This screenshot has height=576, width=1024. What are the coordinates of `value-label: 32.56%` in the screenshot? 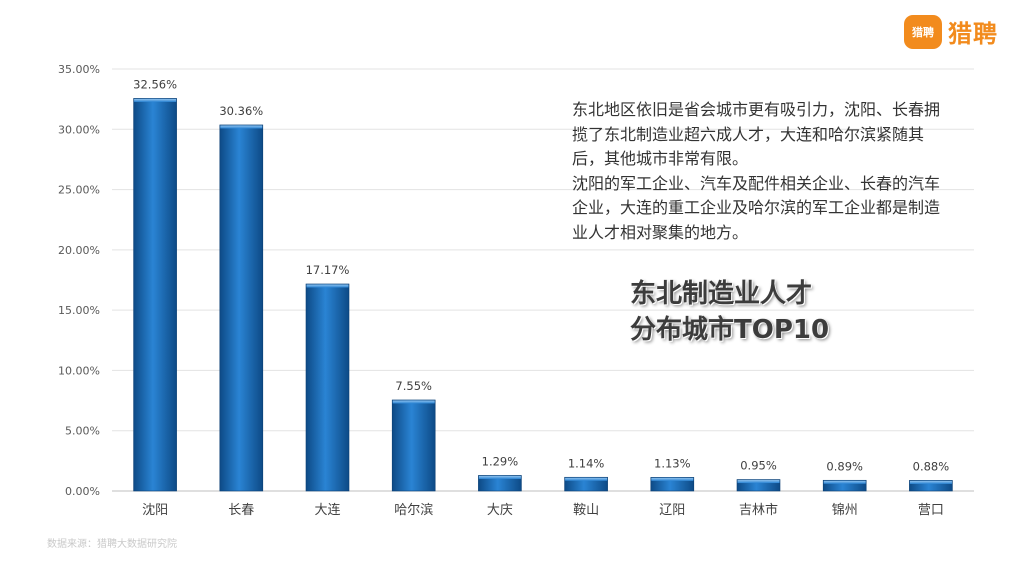 It's located at (155, 84).